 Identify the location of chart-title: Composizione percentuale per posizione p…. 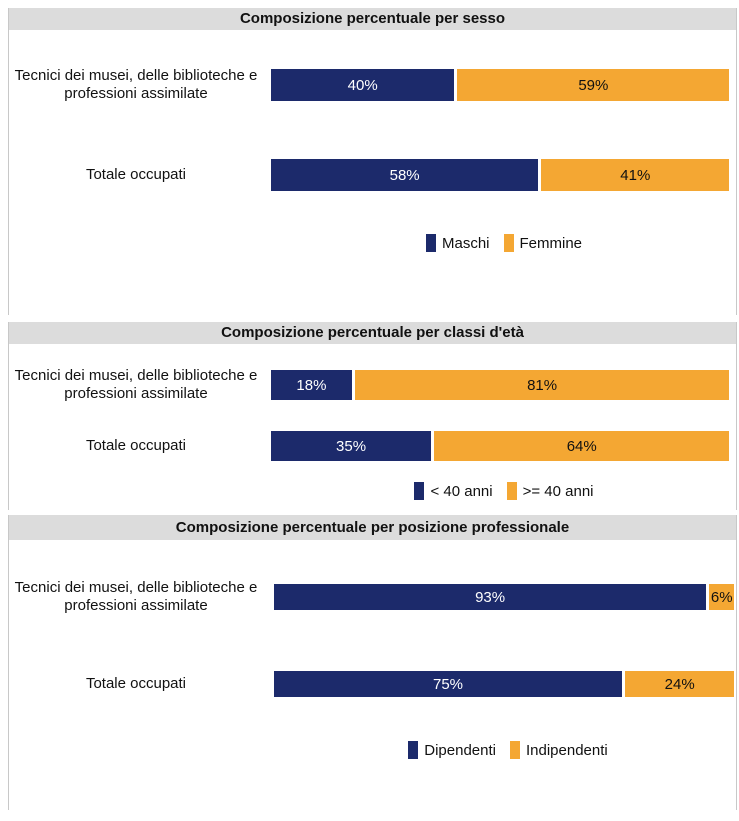
(372, 527).